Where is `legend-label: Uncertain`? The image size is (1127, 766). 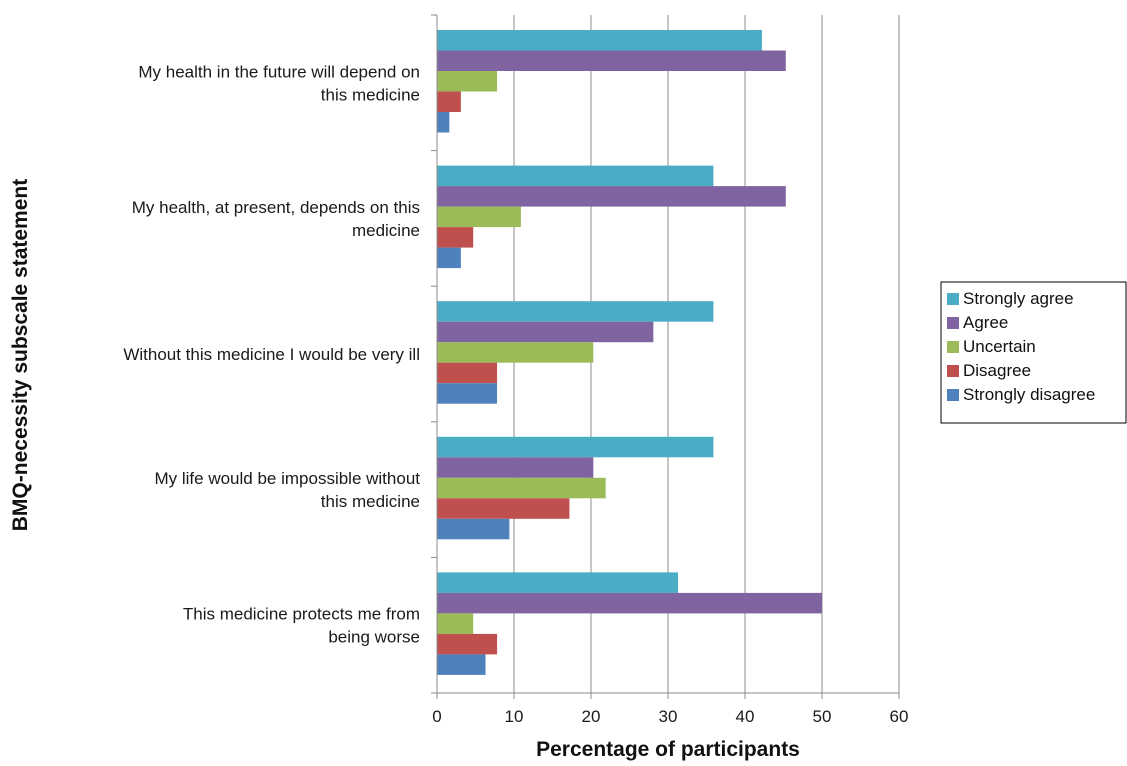
legend-label: Uncertain is located at coordinates (999, 346).